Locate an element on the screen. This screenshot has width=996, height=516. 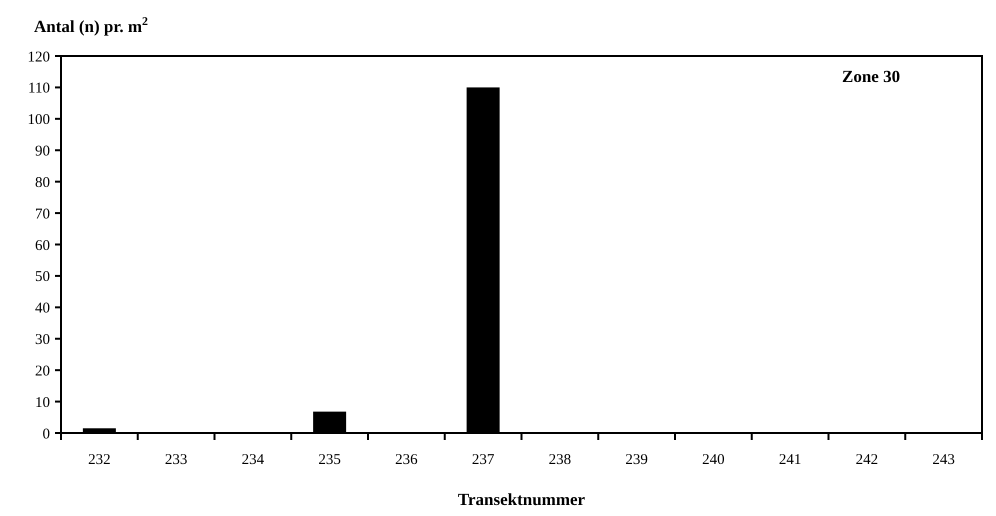
y-tick-label: 80 is located at coordinates (42, 182).